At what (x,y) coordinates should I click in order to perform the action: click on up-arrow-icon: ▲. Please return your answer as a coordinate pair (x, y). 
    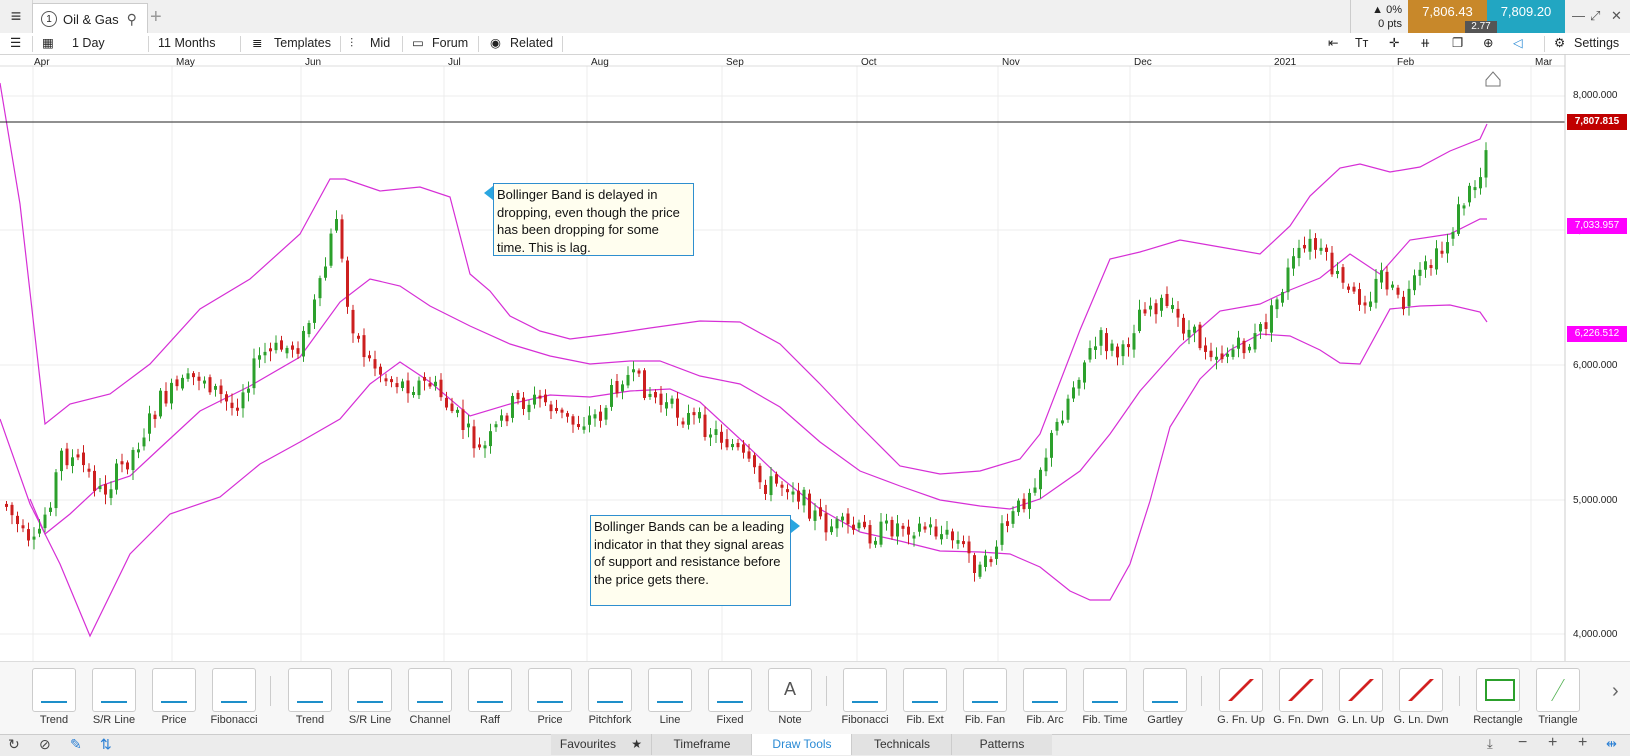
    Looking at the image, I should click on (1378, 10).